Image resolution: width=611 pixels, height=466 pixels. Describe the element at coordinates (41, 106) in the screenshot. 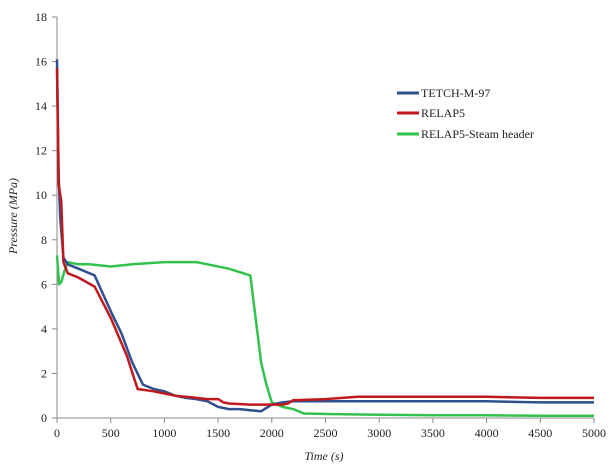

I see `y-tick-label: 14` at that location.